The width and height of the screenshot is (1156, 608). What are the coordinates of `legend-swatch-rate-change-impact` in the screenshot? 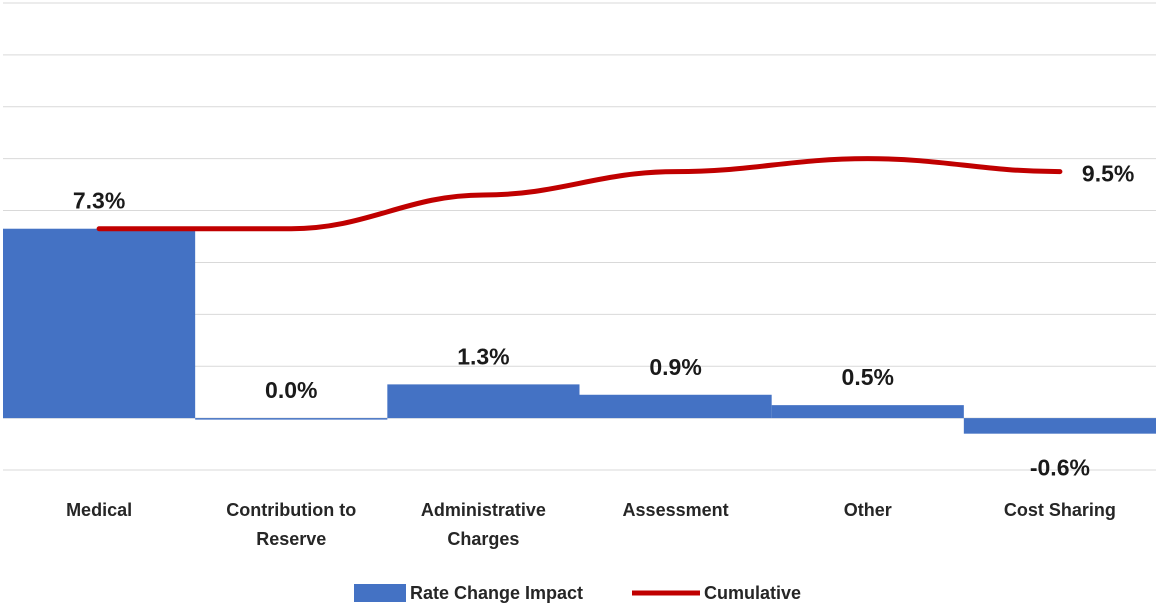 It's located at (380, 593).